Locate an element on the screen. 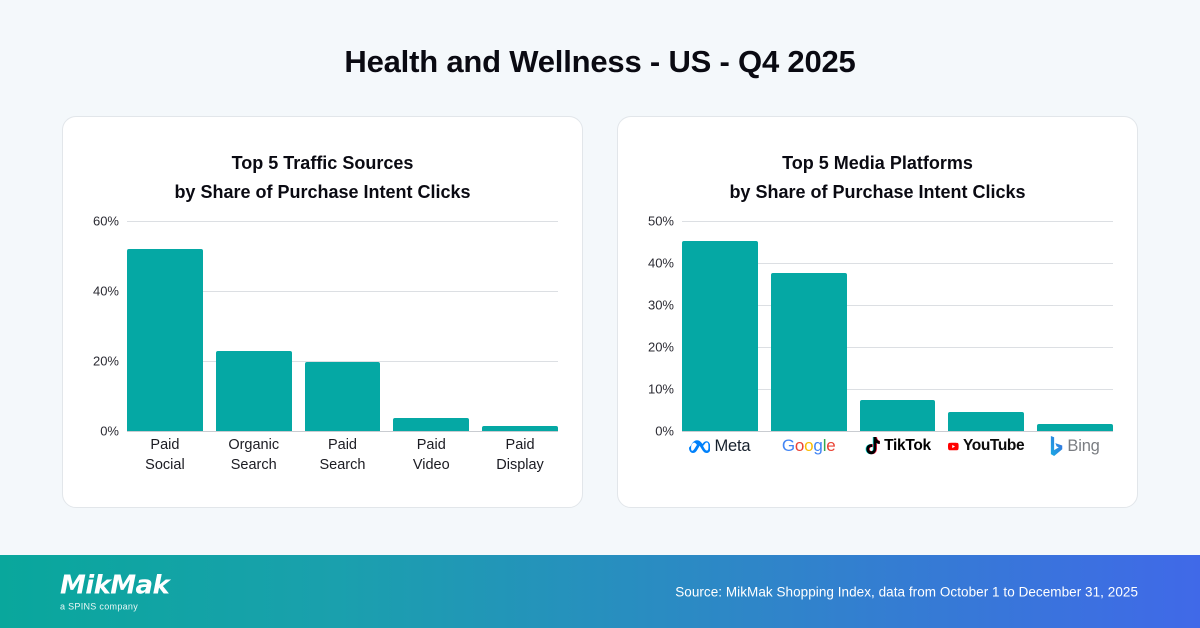 This screenshot has width=1200, height=628. bing-b-icon is located at coordinates (1057, 446).